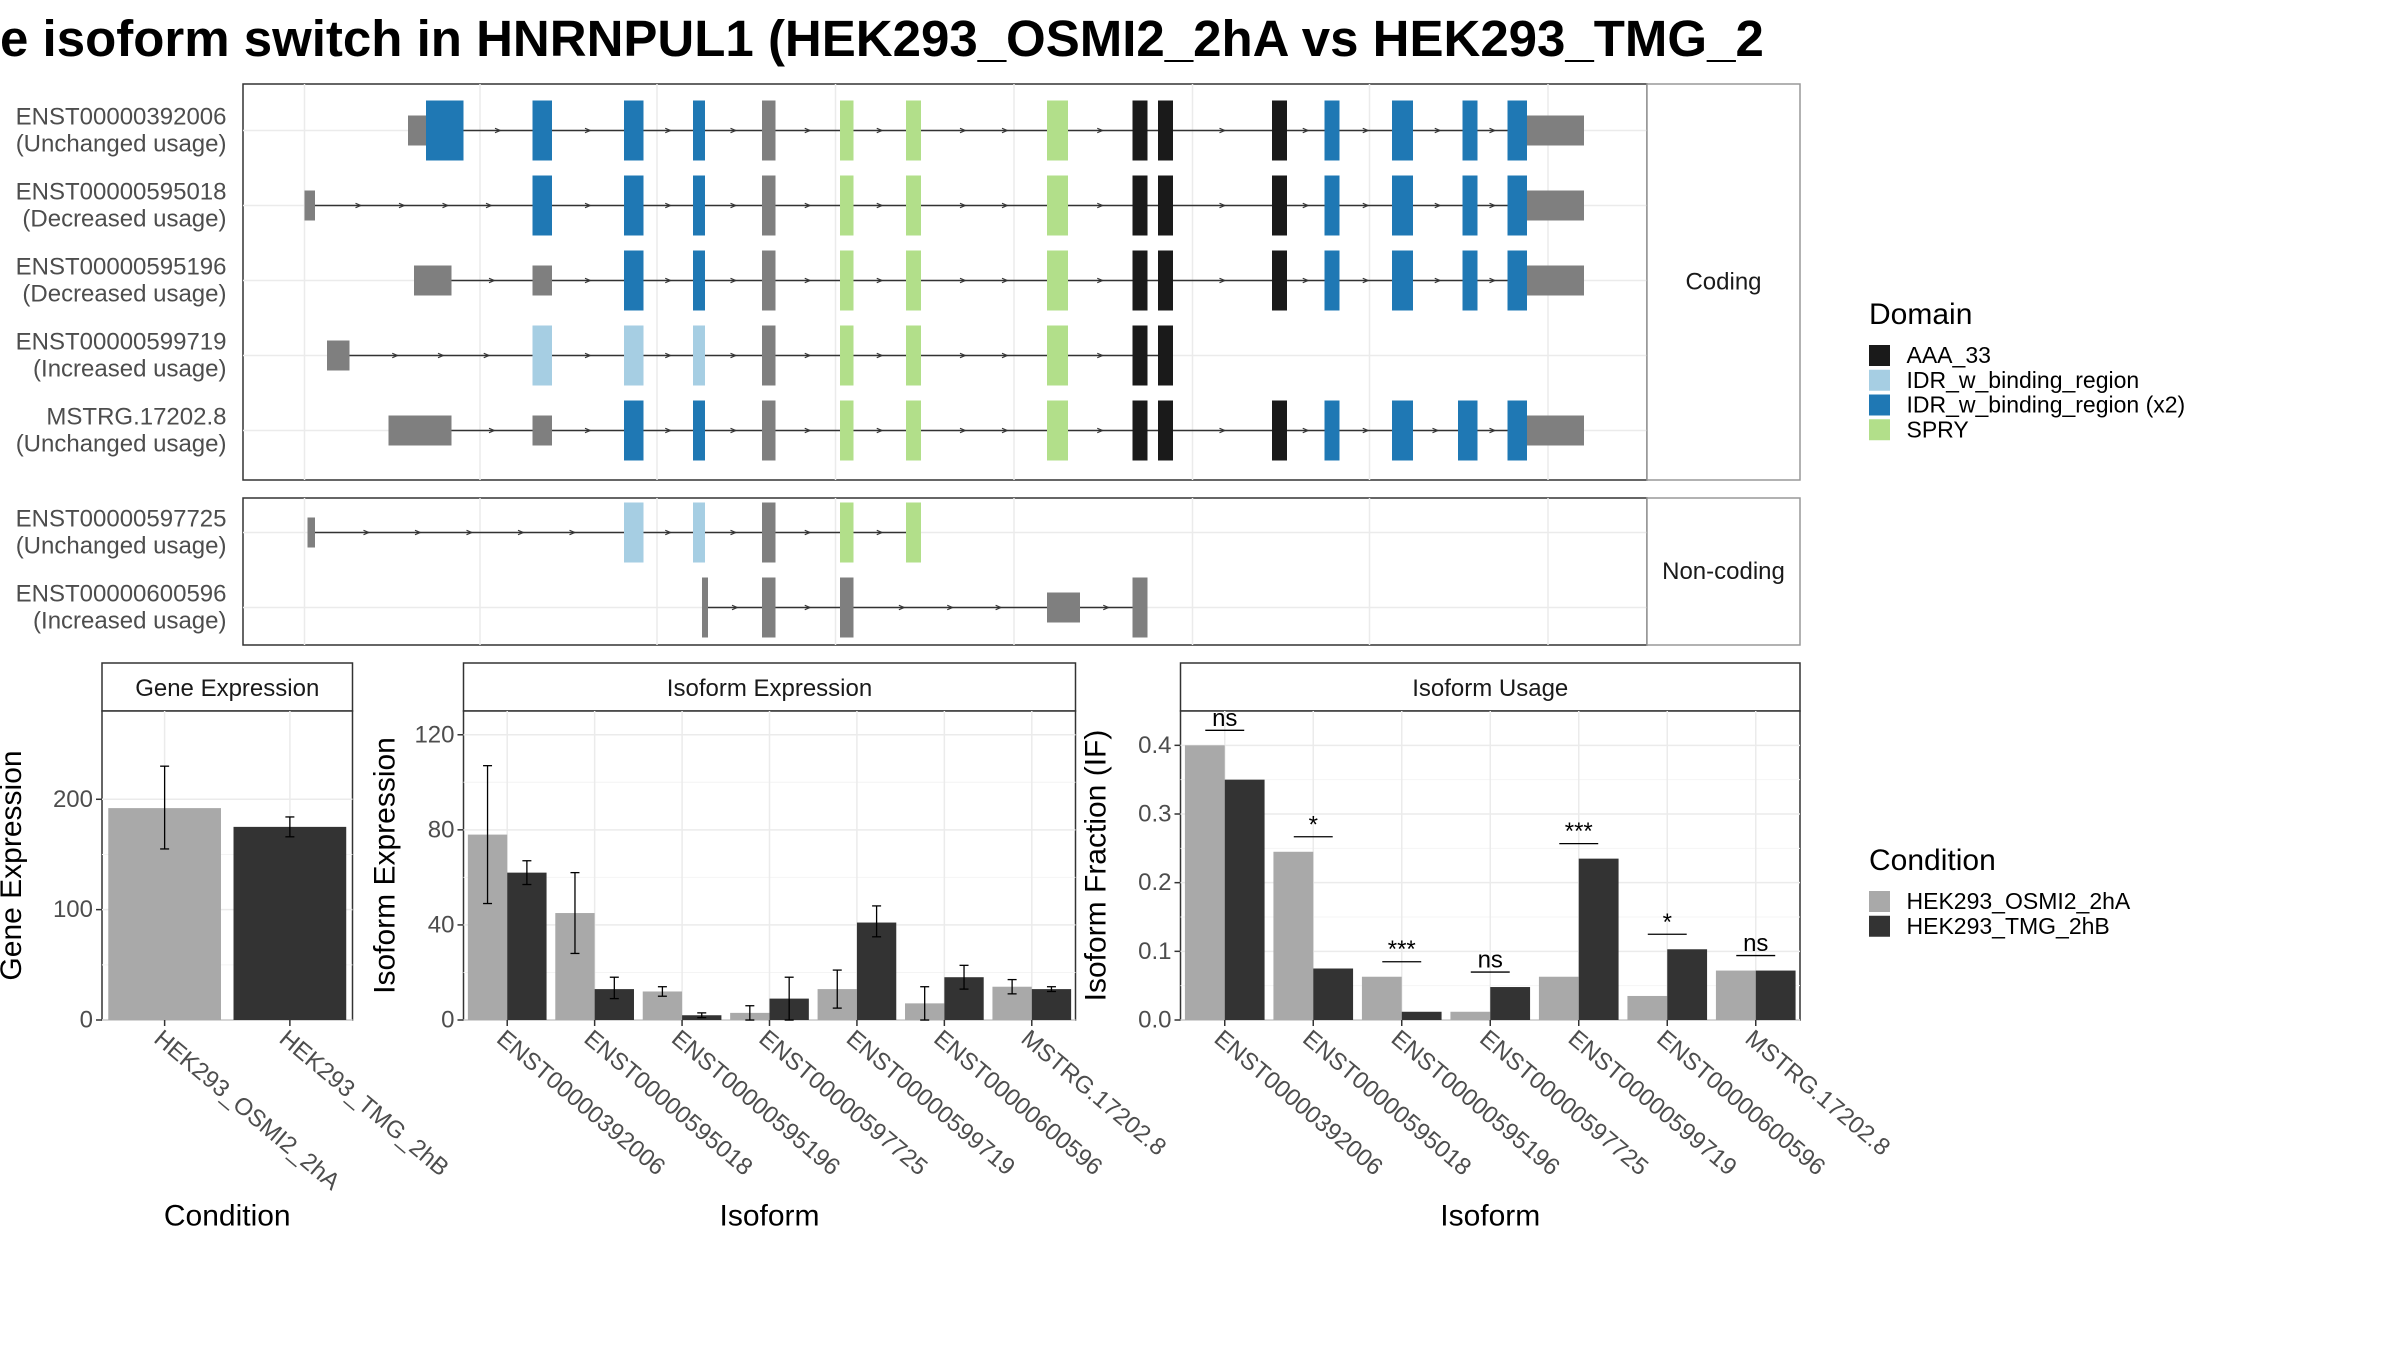  Describe the element at coordinates (2046, 405) in the screenshot. I see `domain-legend-label: IDR_w_binding_region (x2)` at that location.